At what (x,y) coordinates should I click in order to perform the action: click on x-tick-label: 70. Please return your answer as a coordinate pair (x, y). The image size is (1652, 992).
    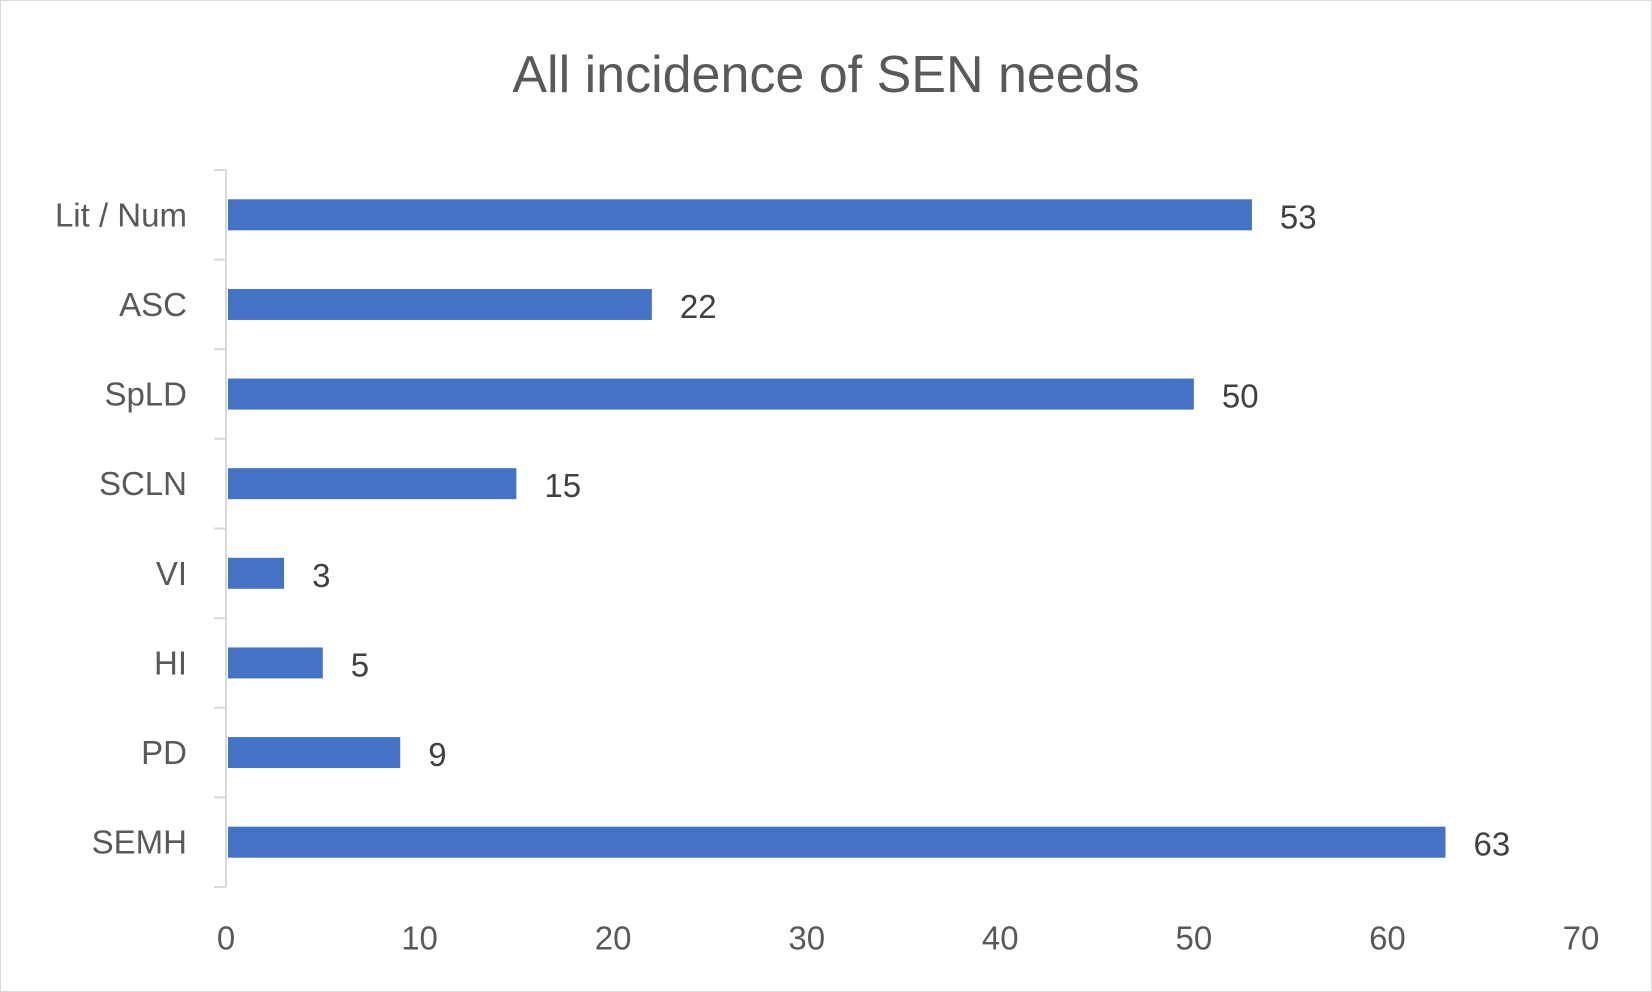
    Looking at the image, I should click on (1581, 938).